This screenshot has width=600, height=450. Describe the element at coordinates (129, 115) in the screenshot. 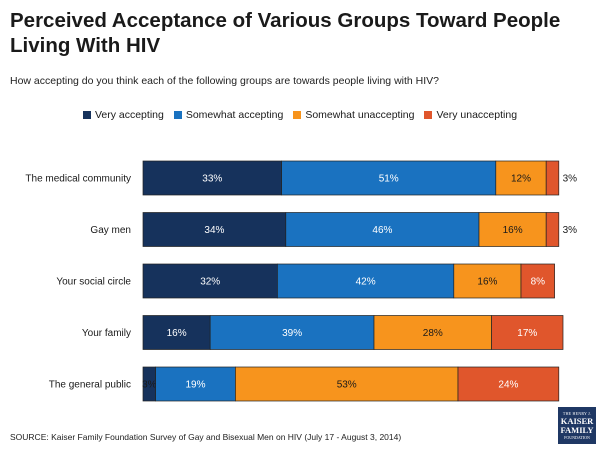

I see `legend-label: Very accepting` at that location.